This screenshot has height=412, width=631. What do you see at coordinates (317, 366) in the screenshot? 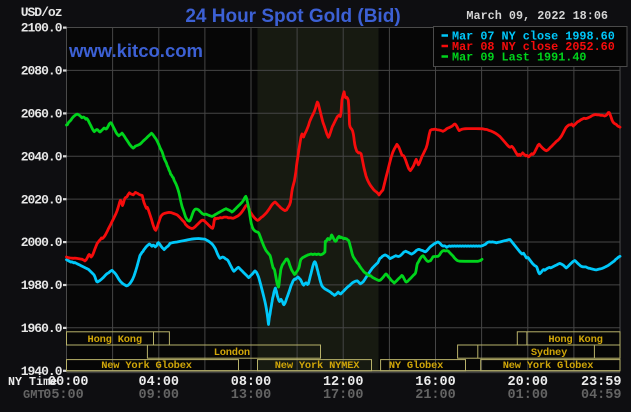
I see `svg-text: New York NYMEX` at bounding box center [317, 366].